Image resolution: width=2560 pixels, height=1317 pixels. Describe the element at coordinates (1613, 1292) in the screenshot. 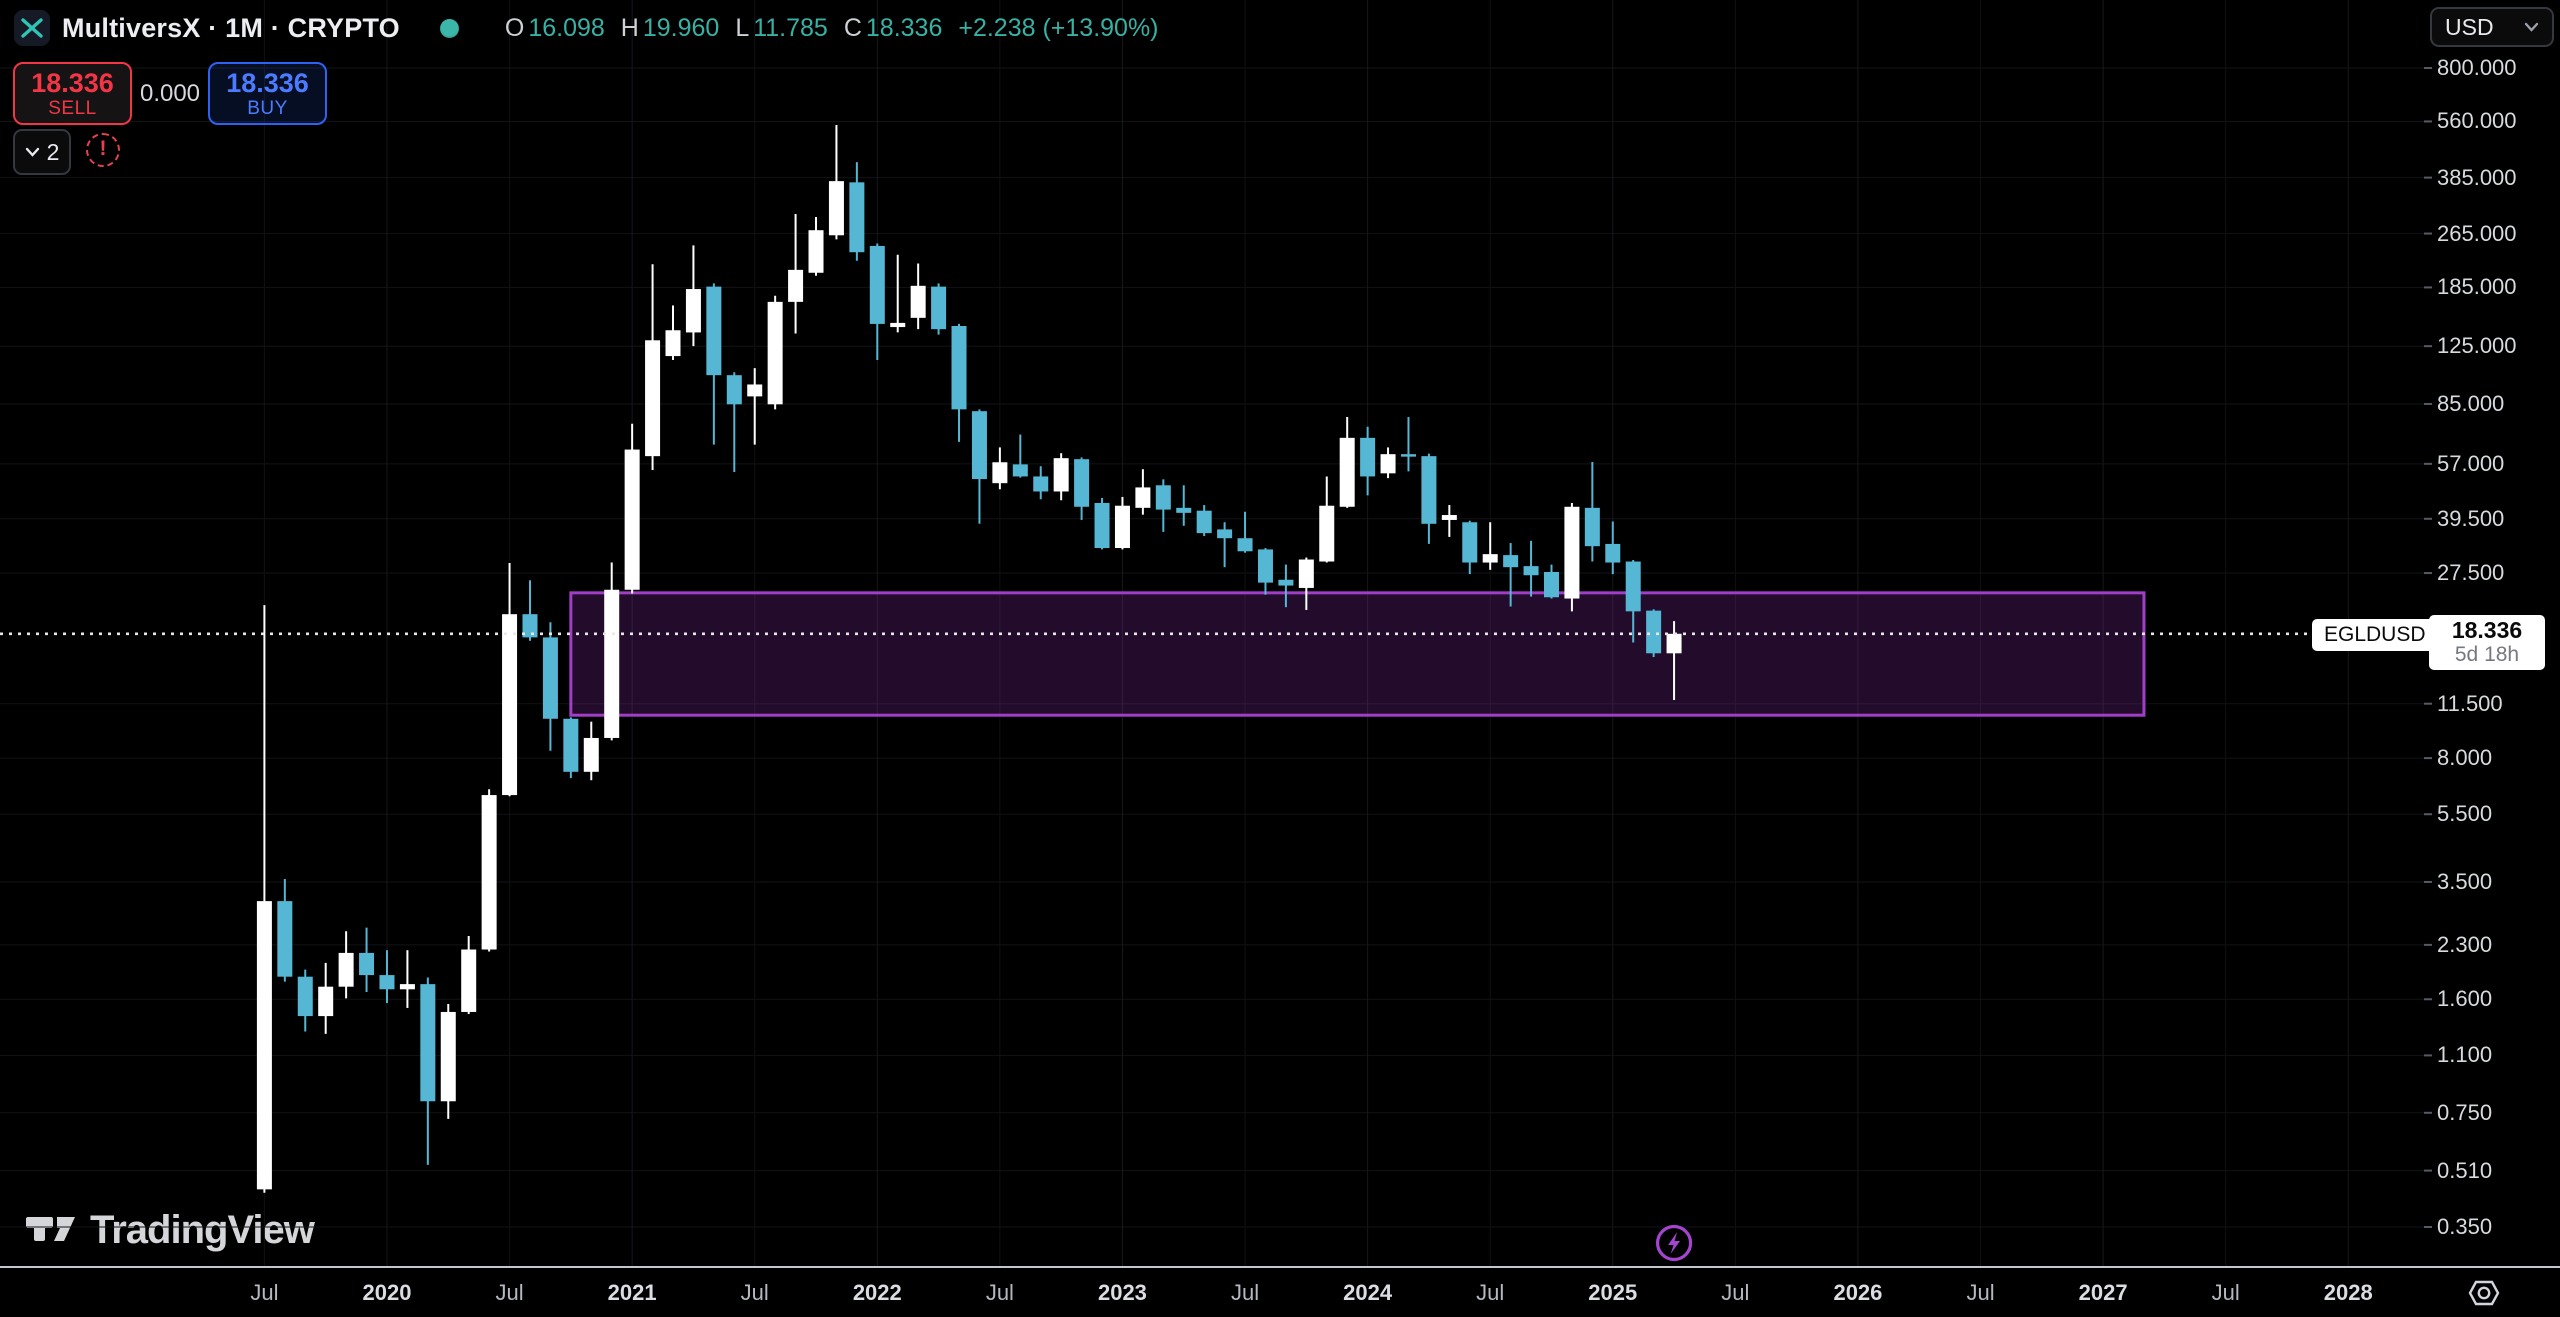

I see `time-year-label: 2025` at that location.